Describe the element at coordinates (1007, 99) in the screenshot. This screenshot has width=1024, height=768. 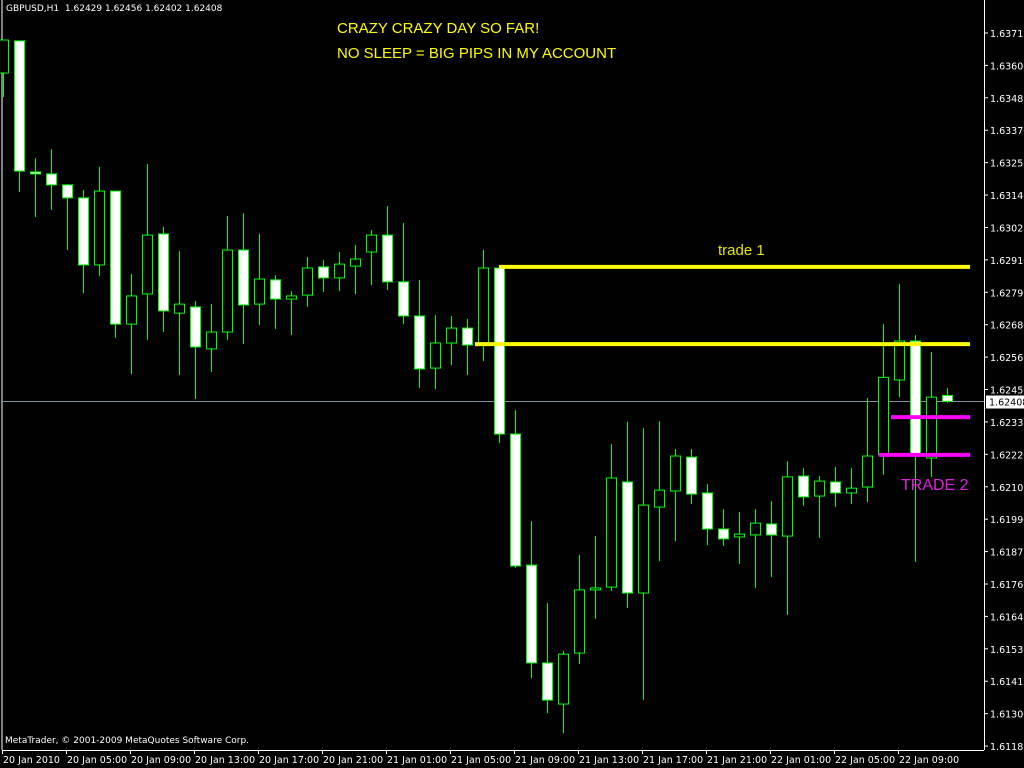
I see `price-tick-label: 1.63485` at that location.